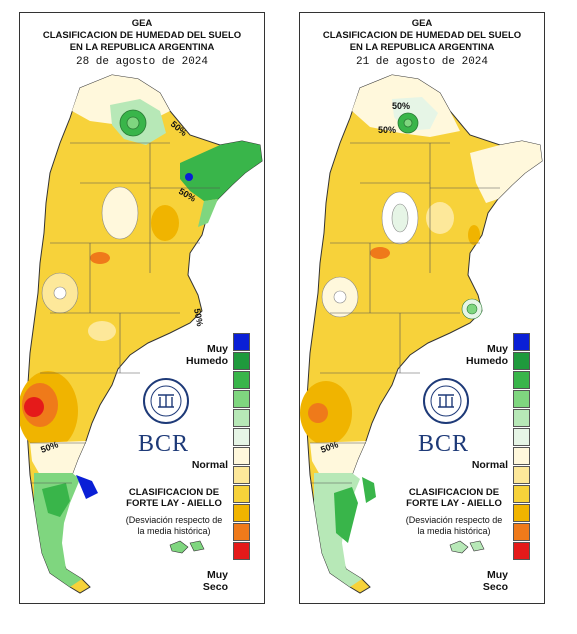 This screenshot has height=634, width=577. I want to click on zone-pale-cordoba, so click(120, 213).